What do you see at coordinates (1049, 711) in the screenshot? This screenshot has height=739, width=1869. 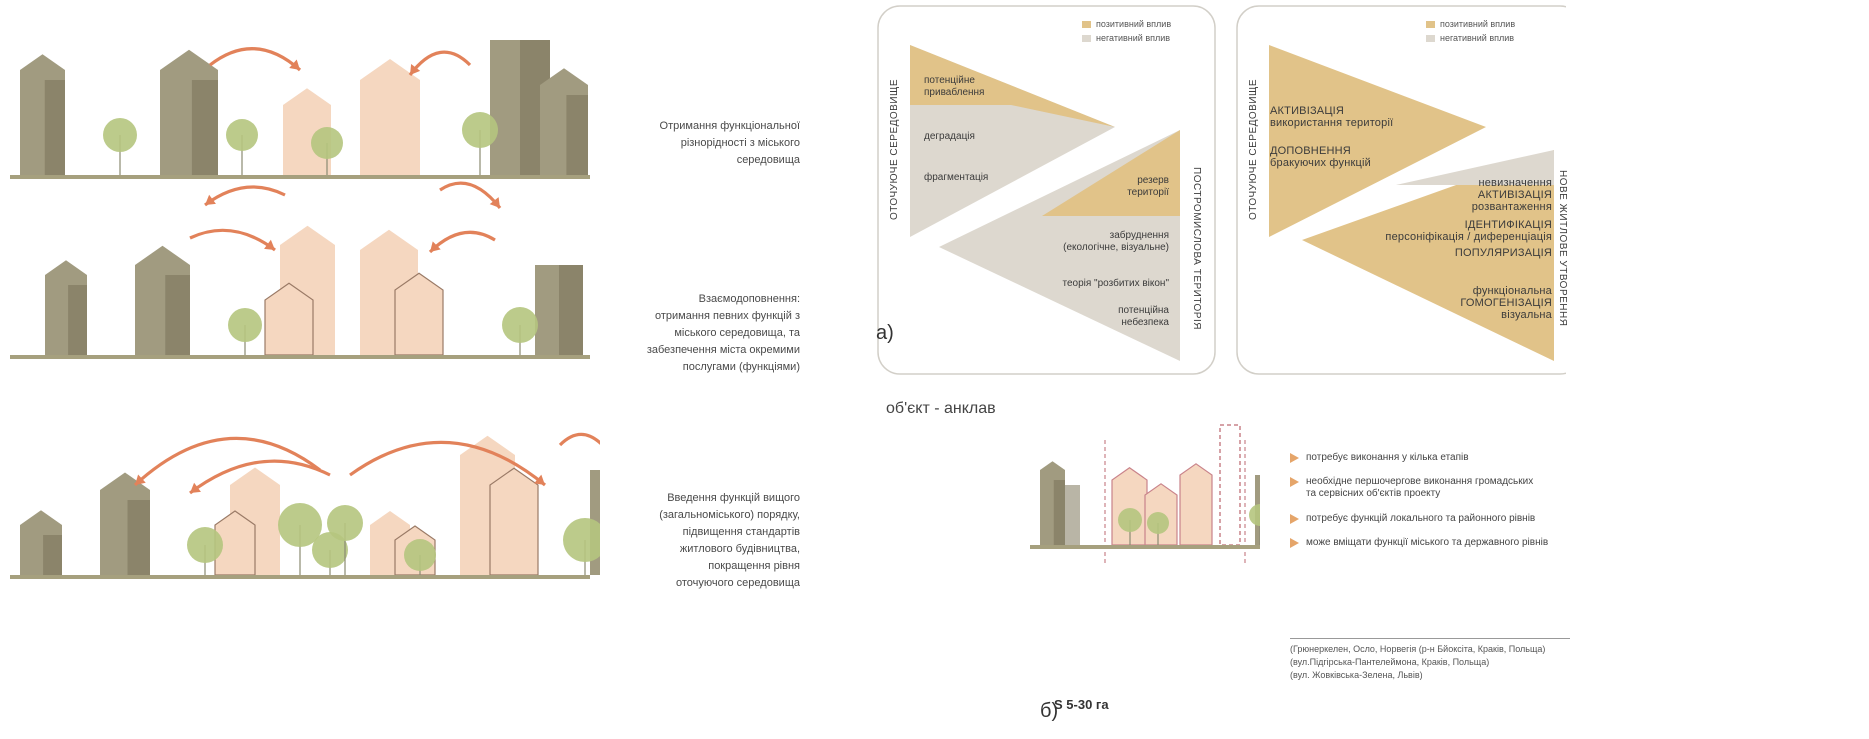 I see `panel-b-letter: б)` at bounding box center [1049, 711].